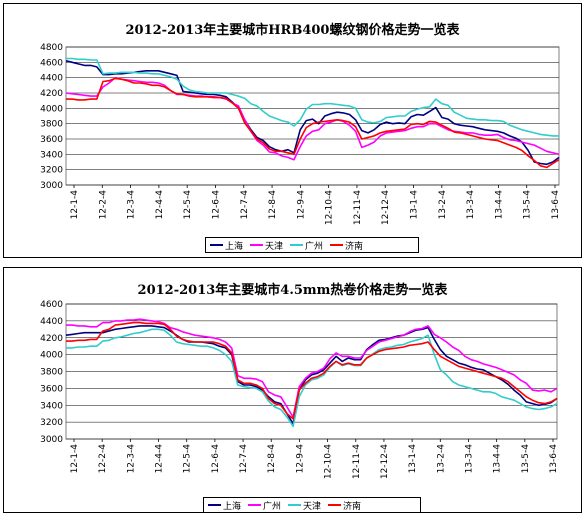 This screenshot has height=516, width=587. I want to click on series-line-天津, so click(312, 118).